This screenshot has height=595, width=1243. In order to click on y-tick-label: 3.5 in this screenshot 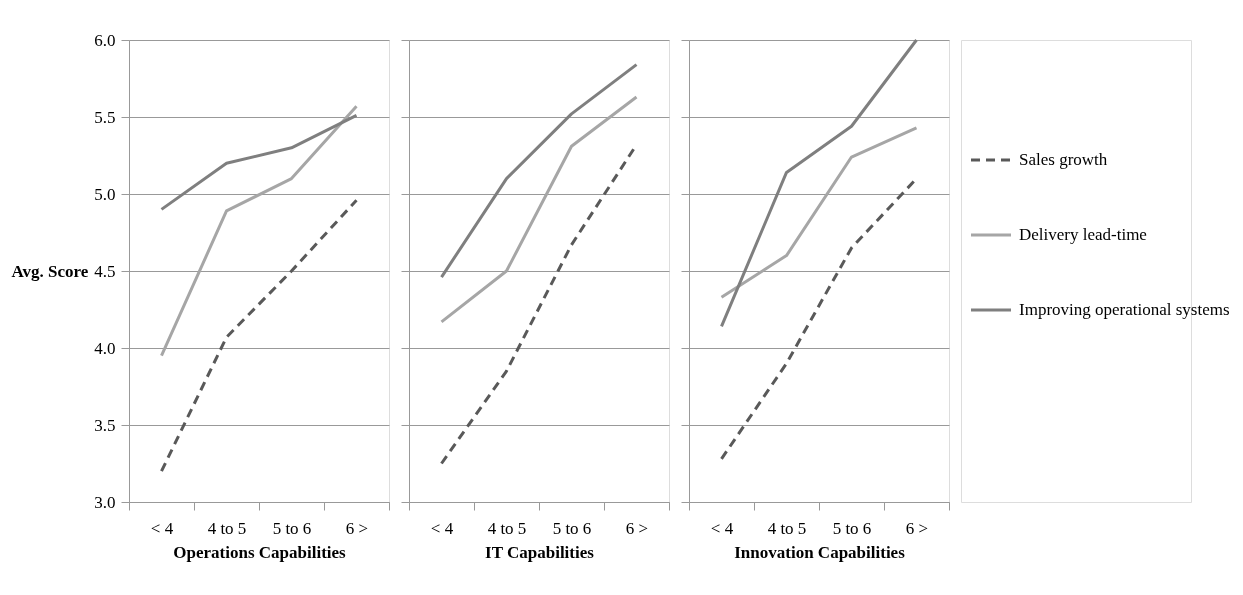, I will do `click(105, 425)`.